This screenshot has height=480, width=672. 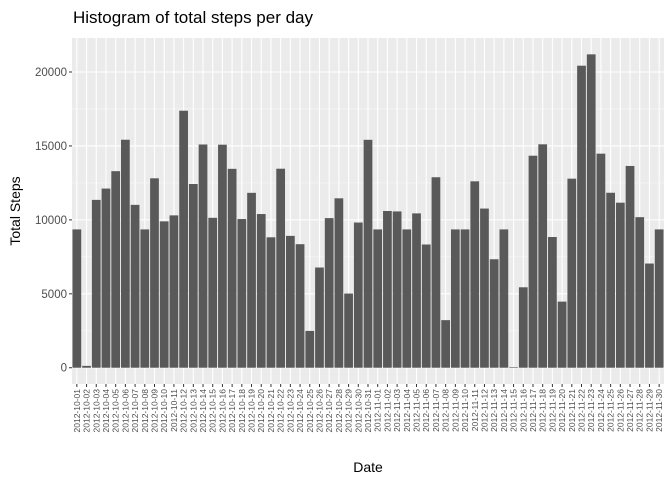 I want to click on x-tick-label: 2012-11-30, so click(x=659, y=410).